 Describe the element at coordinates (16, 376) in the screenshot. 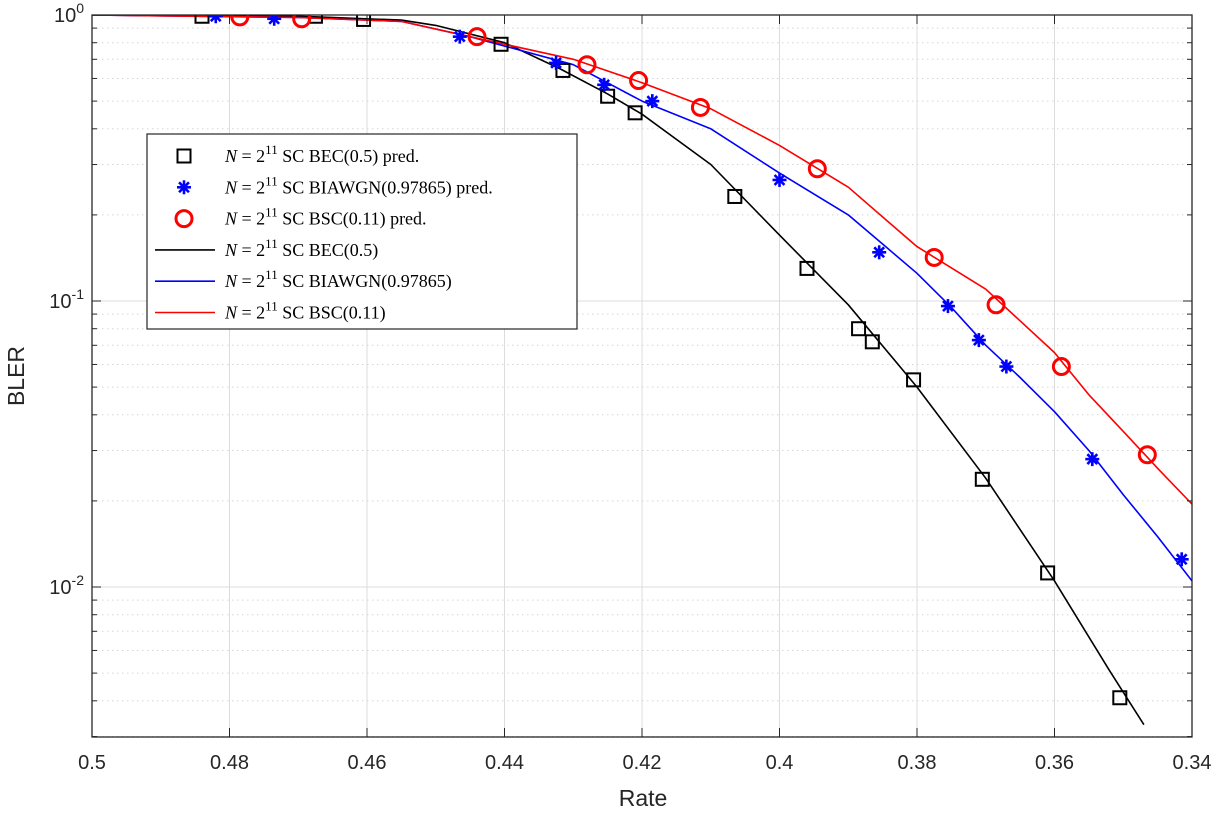

I see `y-axis-title: BLER` at that location.